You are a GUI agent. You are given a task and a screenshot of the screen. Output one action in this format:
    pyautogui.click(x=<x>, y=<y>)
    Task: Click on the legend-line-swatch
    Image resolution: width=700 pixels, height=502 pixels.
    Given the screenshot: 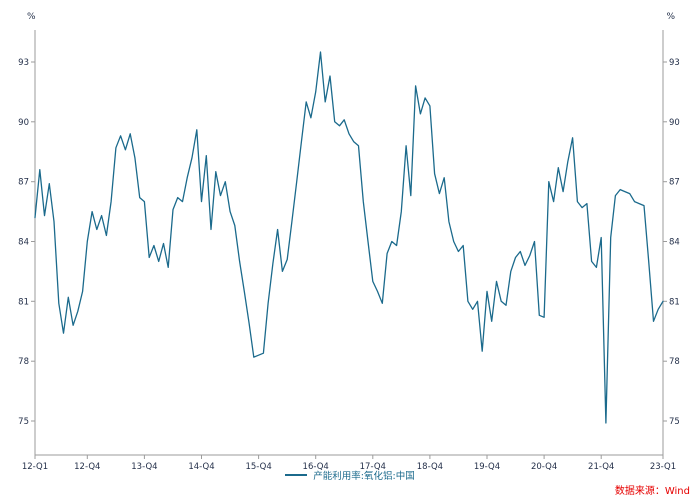 What is the action you would take?
    pyautogui.click(x=296, y=475)
    